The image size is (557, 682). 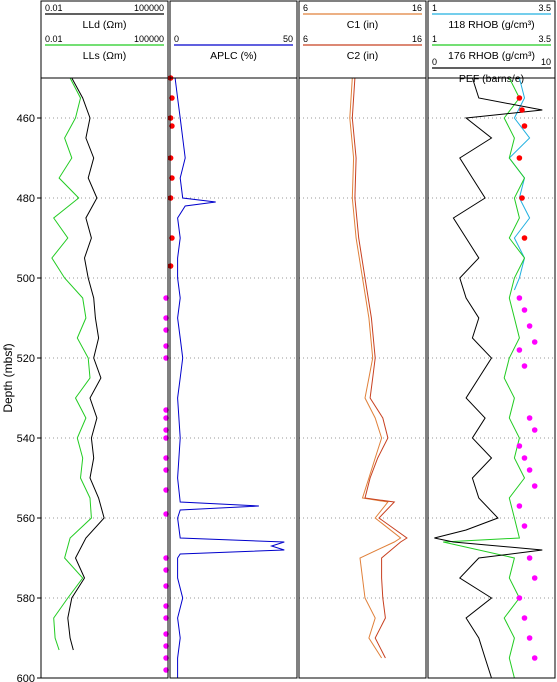 What do you see at coordinates (233, 56) in the screenshot?
I see `header-curve-name: APLC (%)` at bounding box center [233, 56].